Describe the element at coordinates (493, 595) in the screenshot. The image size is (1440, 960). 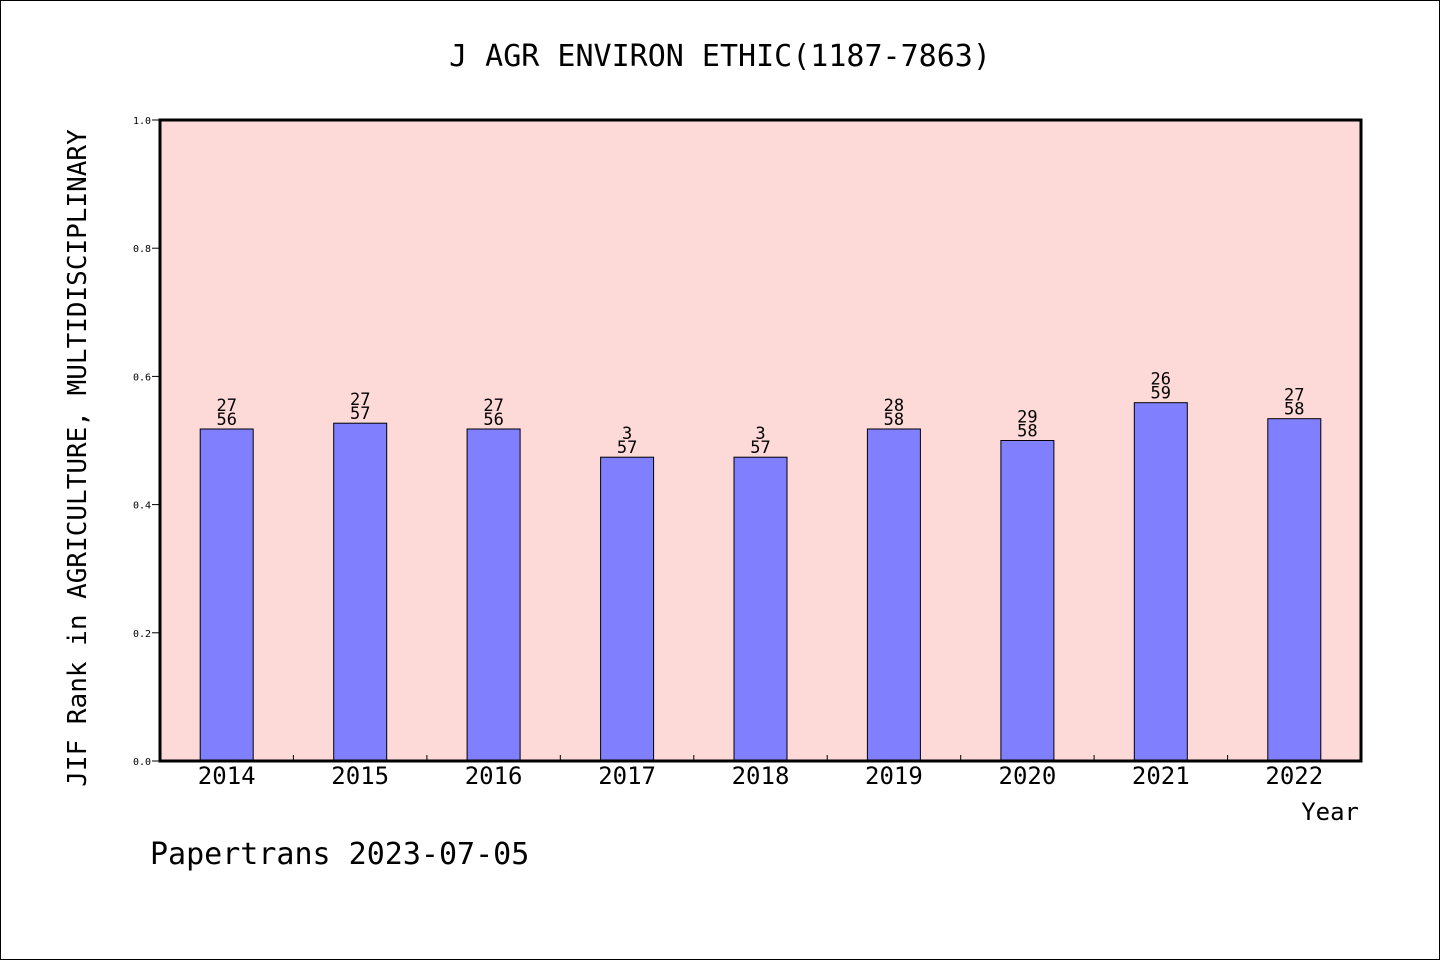
I see `bar-2016` at that location.